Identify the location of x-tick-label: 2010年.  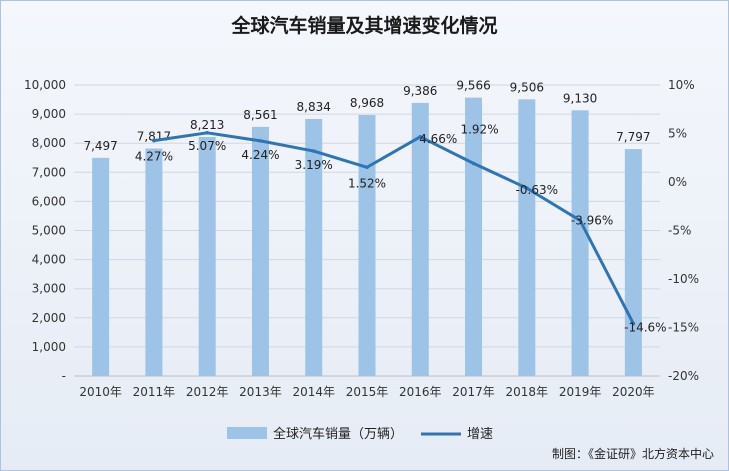
(100, 392).